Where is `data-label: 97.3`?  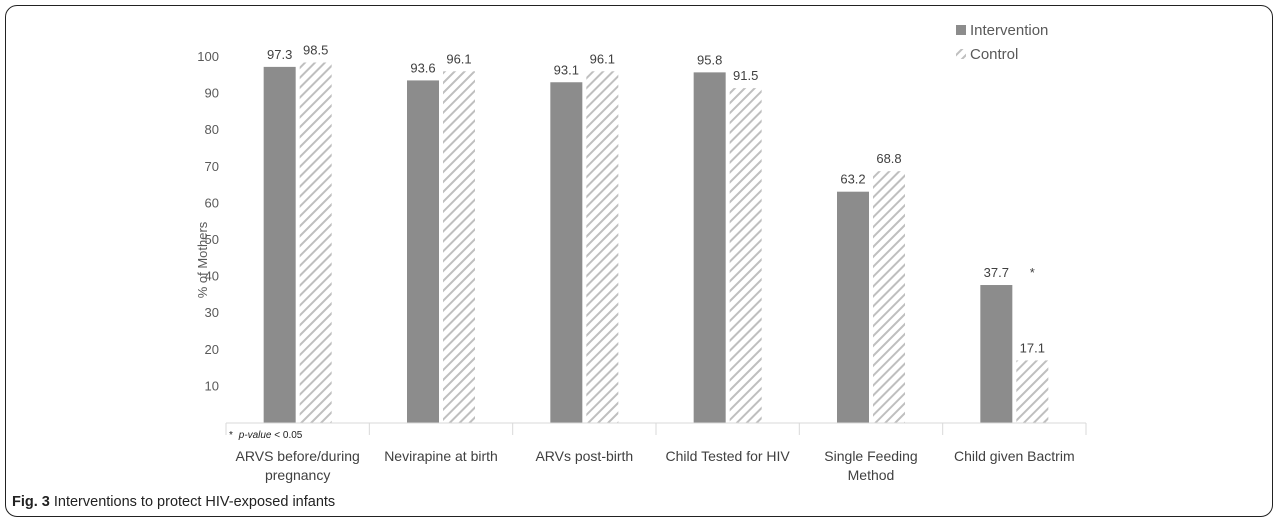 data-label: 97.3 is located at coordinates (279, 54).